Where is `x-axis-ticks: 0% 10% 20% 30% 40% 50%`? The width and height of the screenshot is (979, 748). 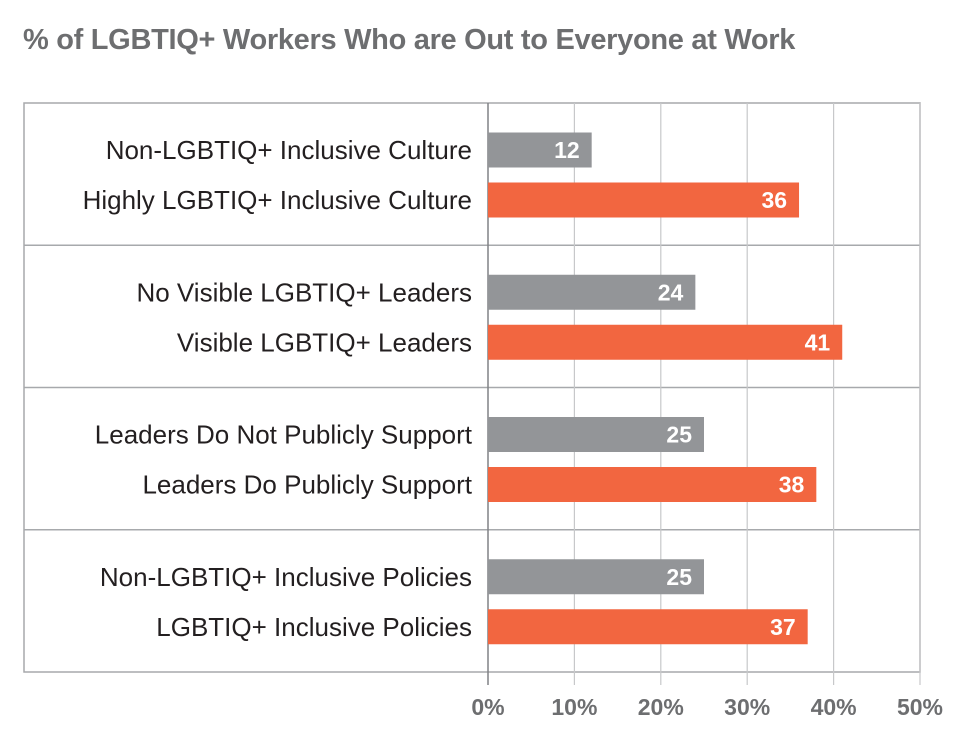 x-axis-ticks: 0% 10% 20% 30% 40% 50% is located at coordinates (707, 707).